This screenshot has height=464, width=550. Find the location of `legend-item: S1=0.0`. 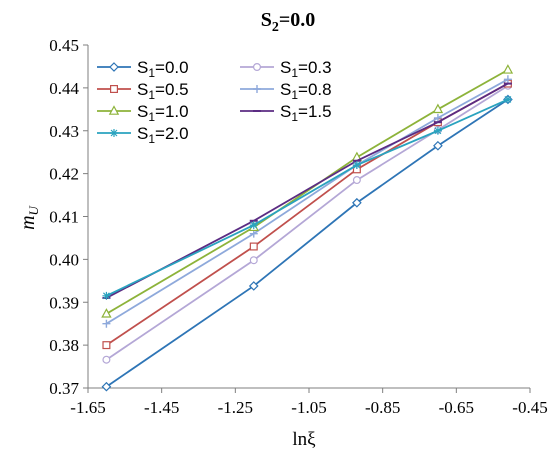

legend-item: S1=0.0 is located at coordinates (143, 69).